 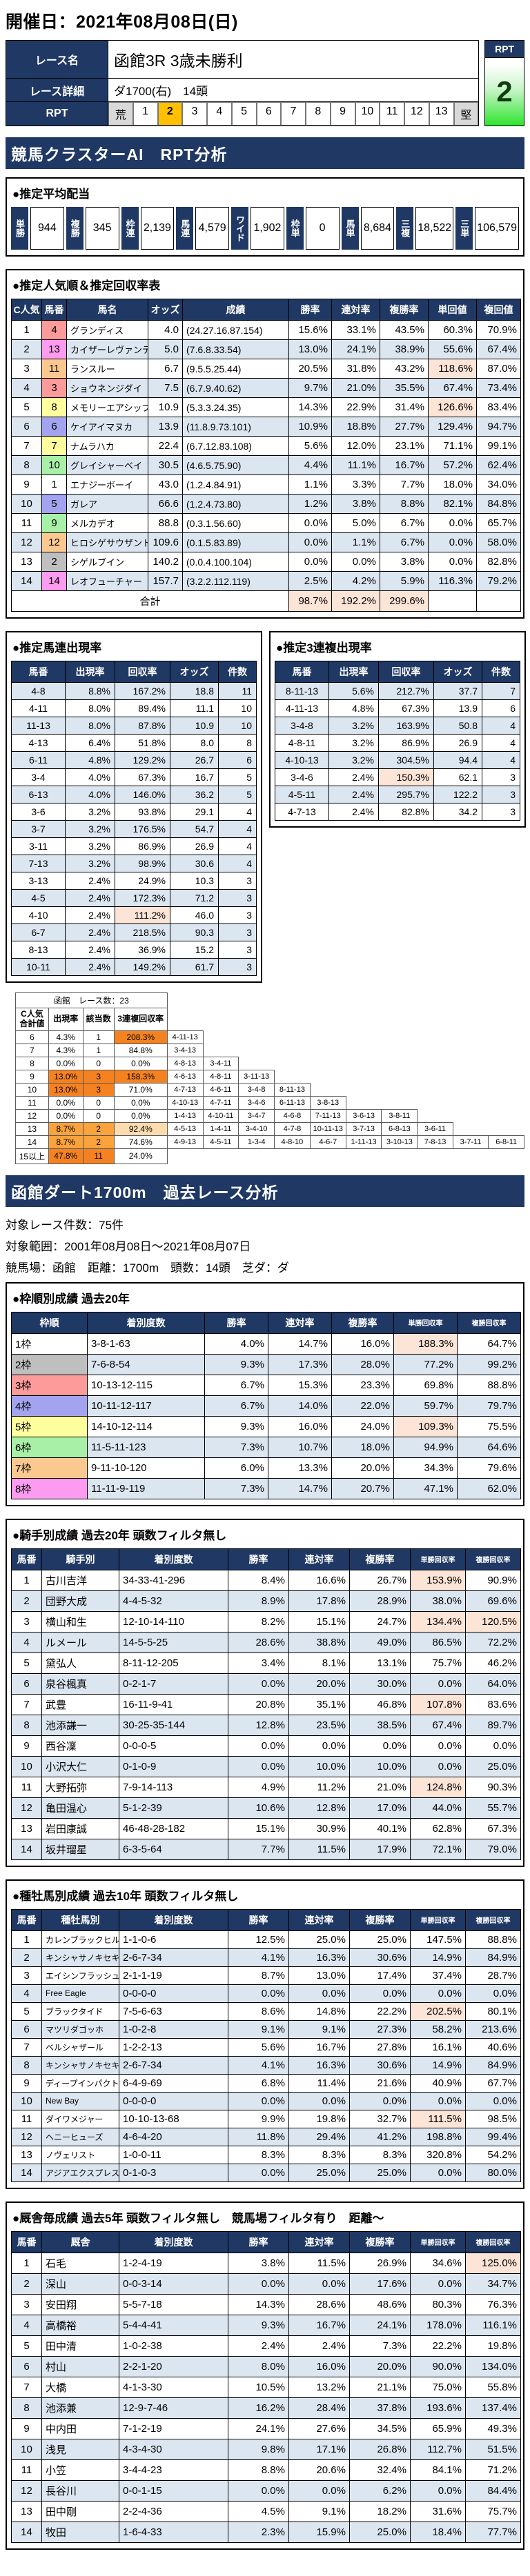 What do you see at coordinates (342, 114) in the screenshot?
I see `rpt-level-9: 9` at bounding box center [342, 114].